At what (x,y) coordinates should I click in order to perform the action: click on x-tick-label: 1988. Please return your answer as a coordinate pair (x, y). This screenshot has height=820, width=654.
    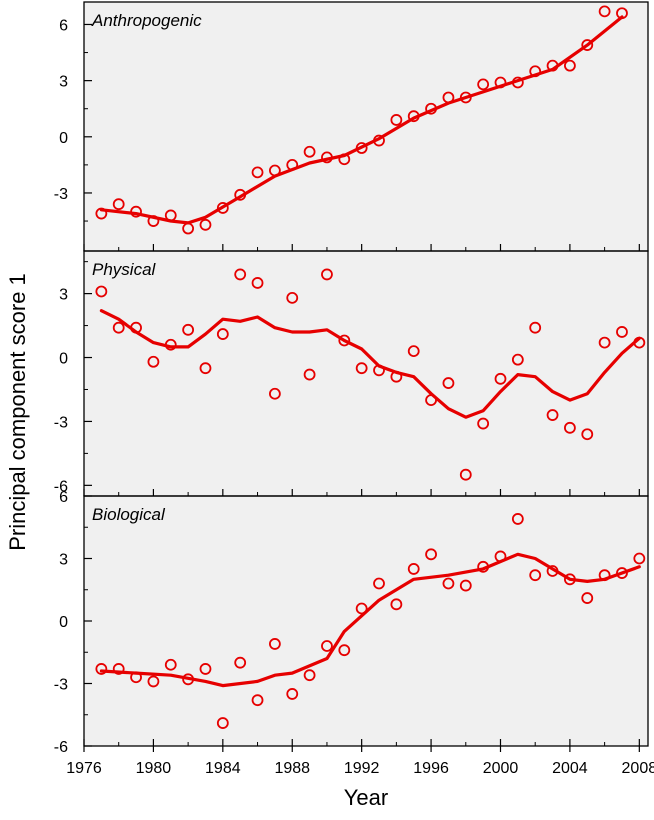
    Looking at the image, I should click on (292, 768).